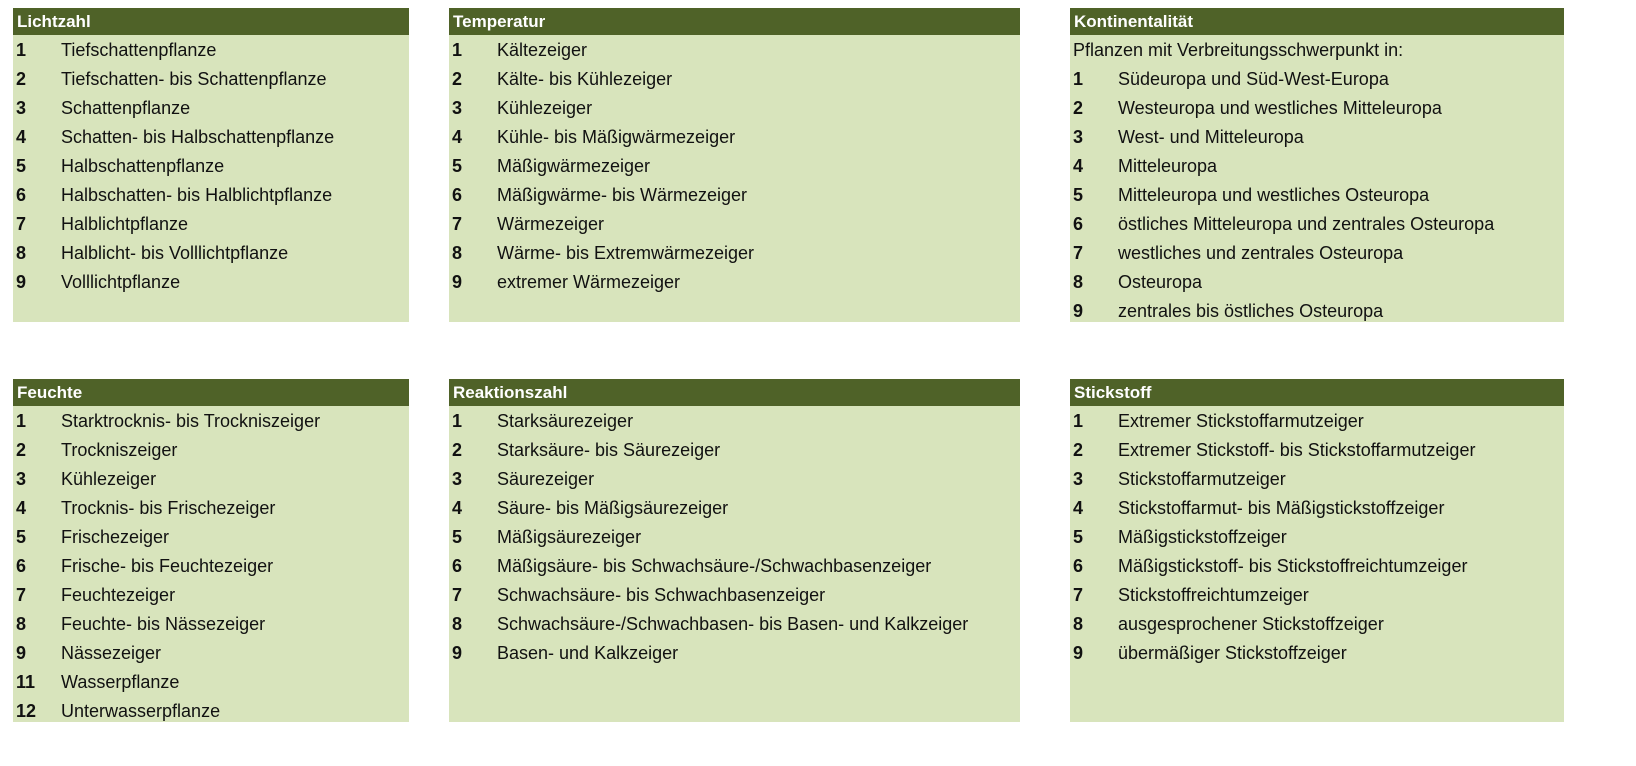 This screenshot has height=766, width=1636. Describe the element at coordinates (609, 450) in the screenshot. I see `item-label: Starksäure- bis Säurezeiger` at that location.